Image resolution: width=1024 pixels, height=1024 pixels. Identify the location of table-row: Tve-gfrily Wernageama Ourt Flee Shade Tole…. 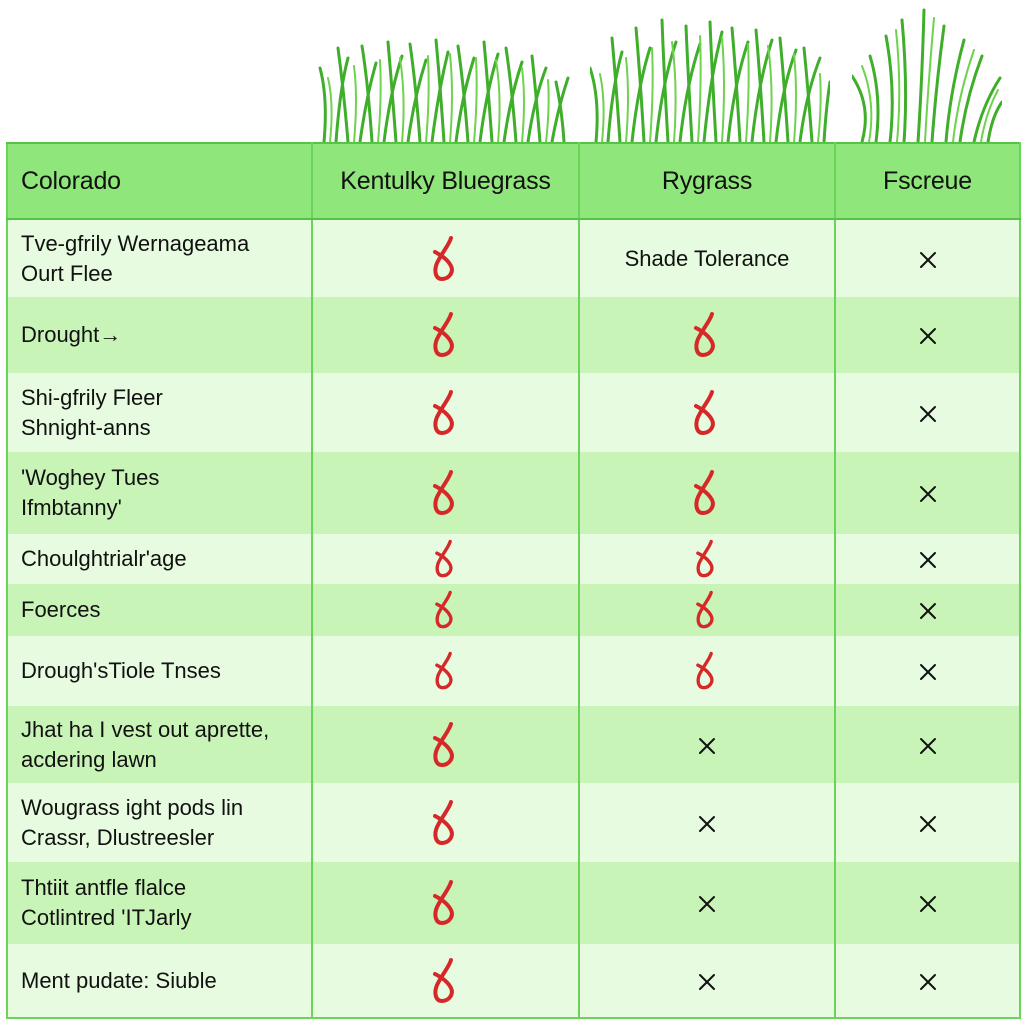
(513, 258).